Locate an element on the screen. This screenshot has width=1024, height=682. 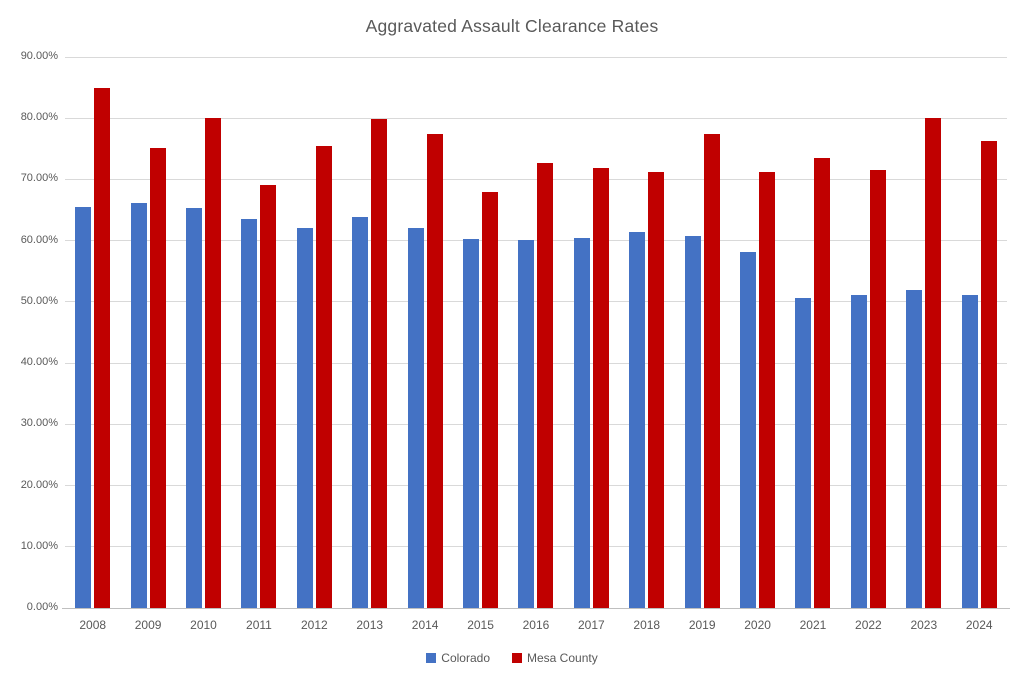
y-tick-label-60: 60.00% is located at coordinates (39, 239).